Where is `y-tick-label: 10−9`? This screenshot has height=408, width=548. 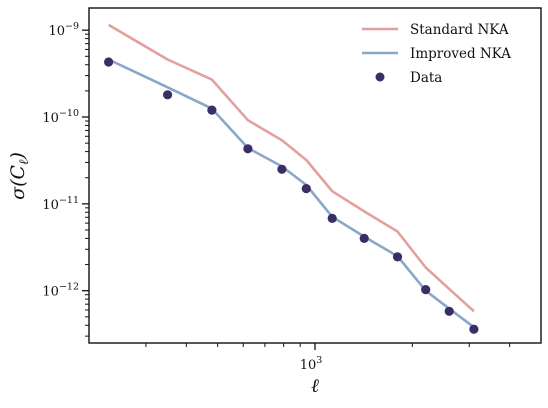 y-tick-label: 10−9 is located at coordinates (63, 30).